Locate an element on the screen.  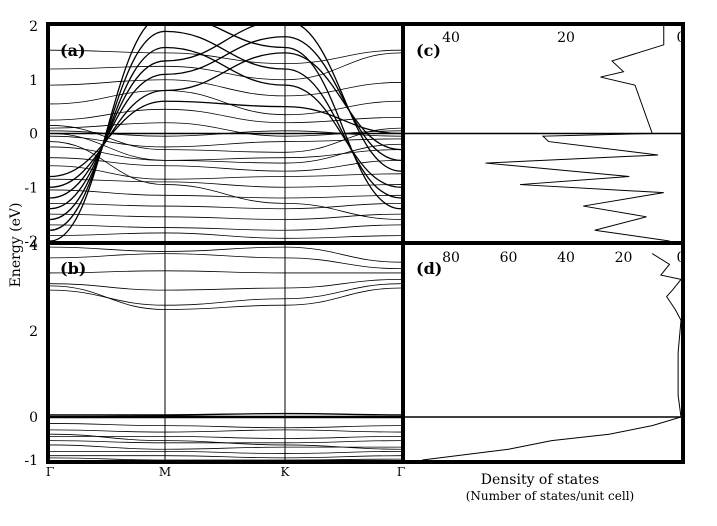
y-tick-label: -2 is located at coordinates (31, 242).